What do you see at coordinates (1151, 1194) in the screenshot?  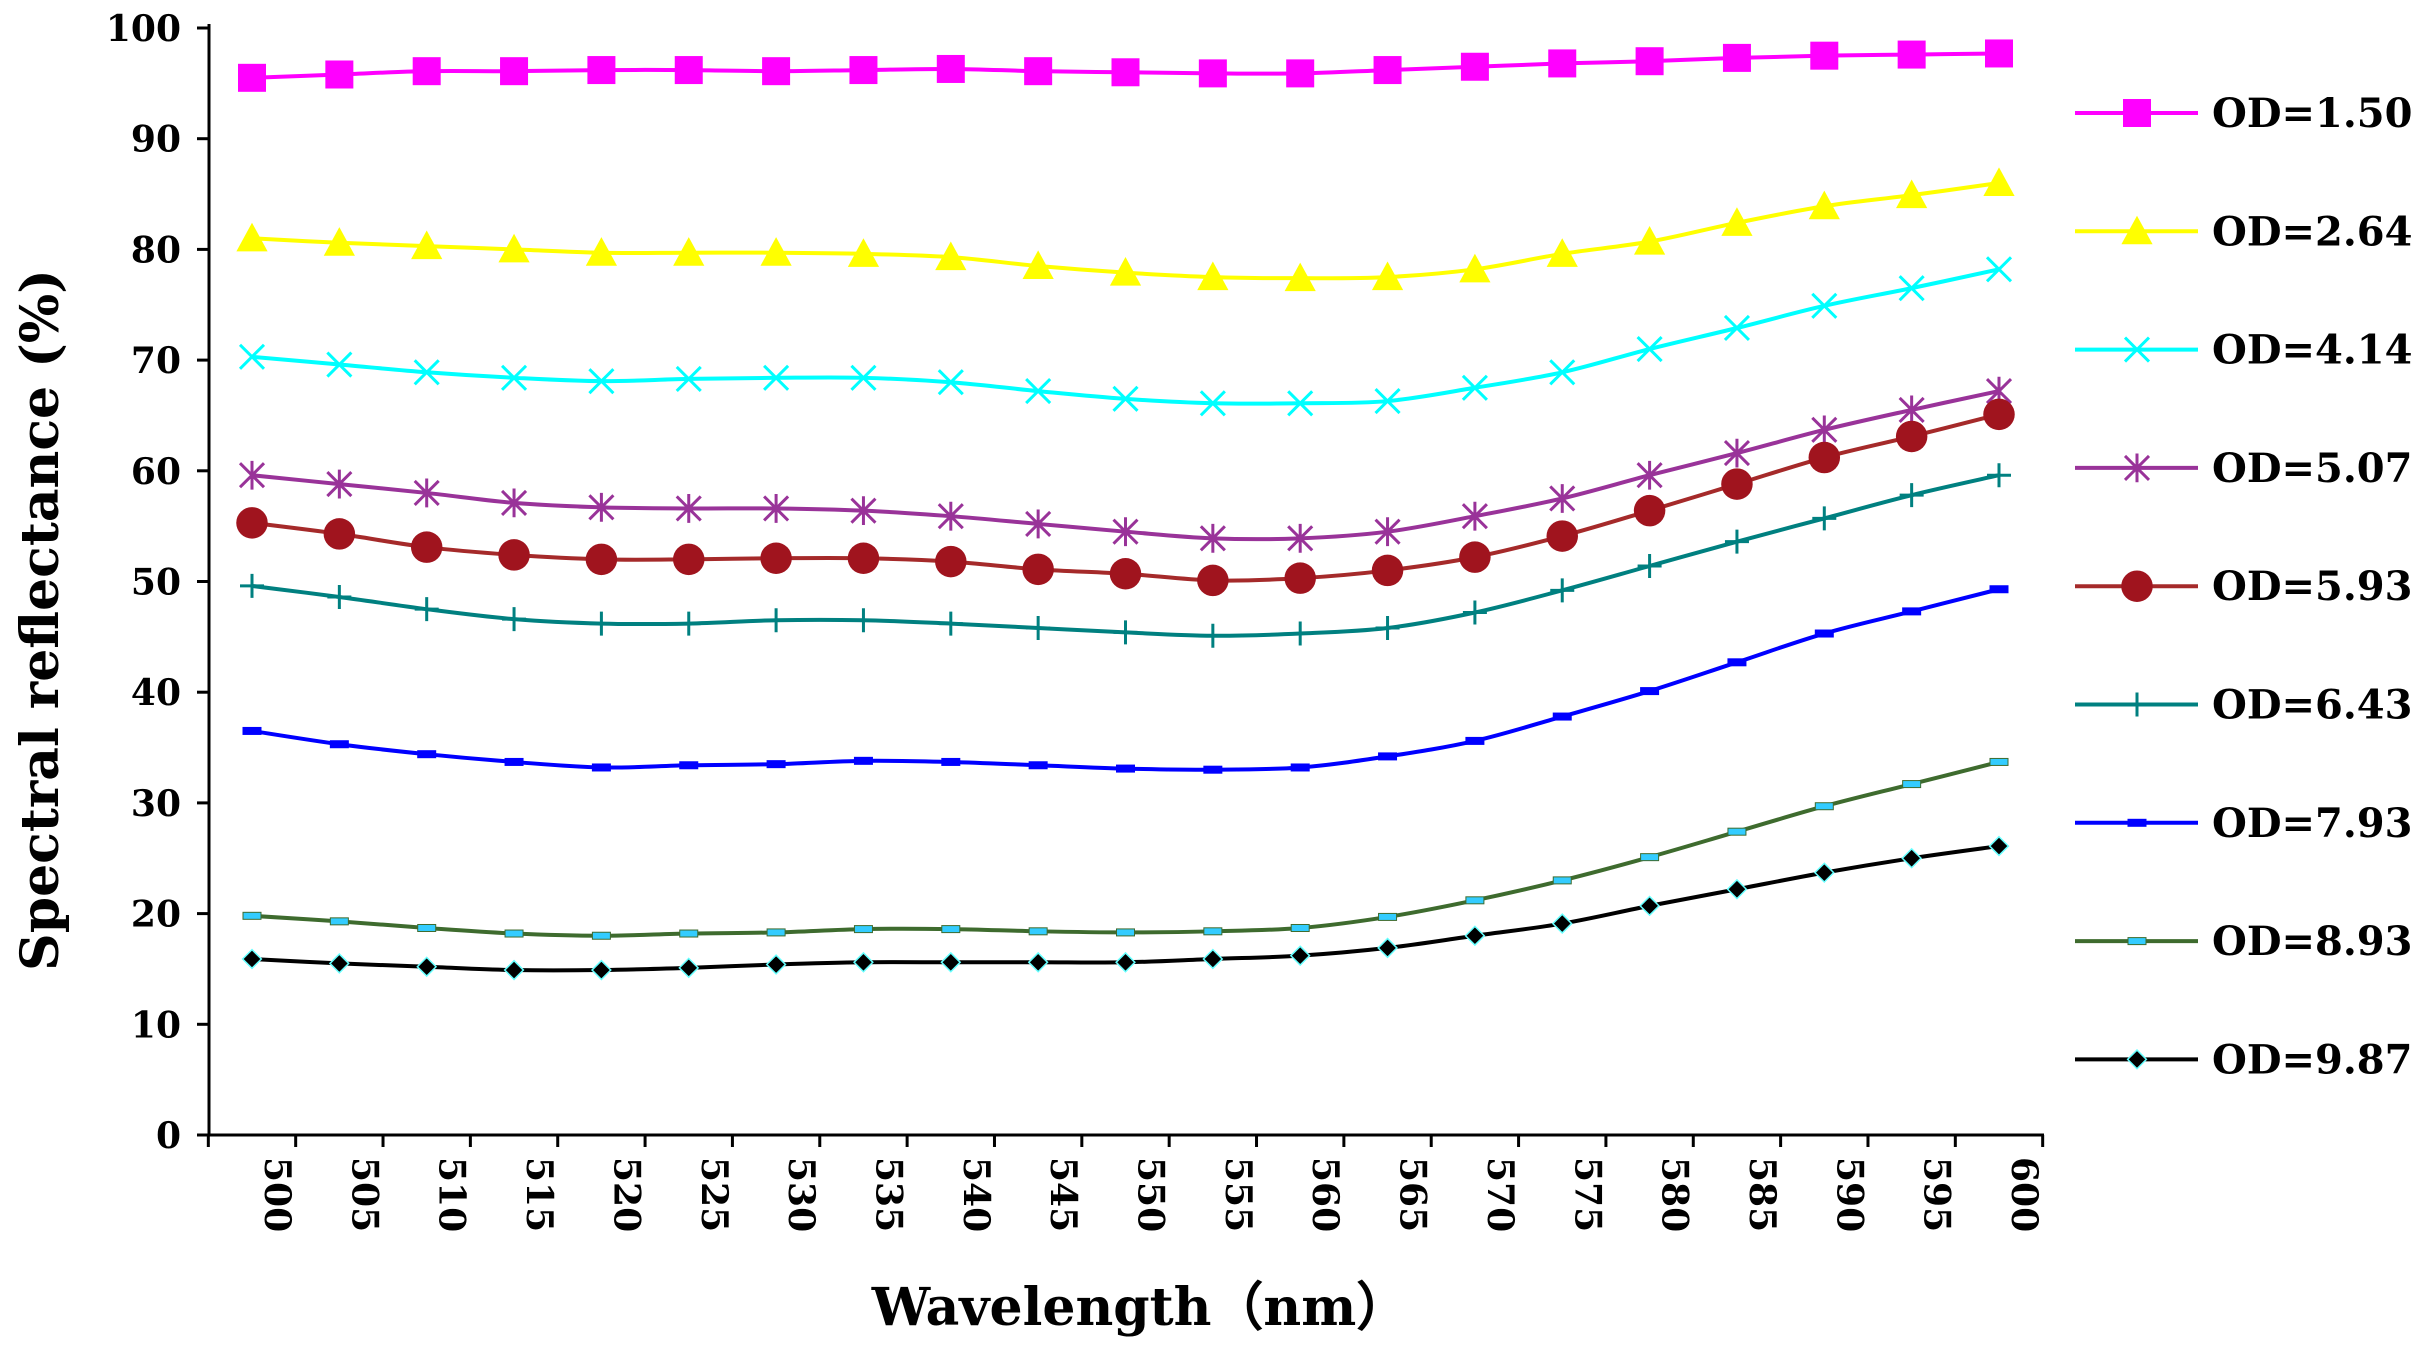 I see `x-tick-label: 550` at bounding box center [1151, 1194].